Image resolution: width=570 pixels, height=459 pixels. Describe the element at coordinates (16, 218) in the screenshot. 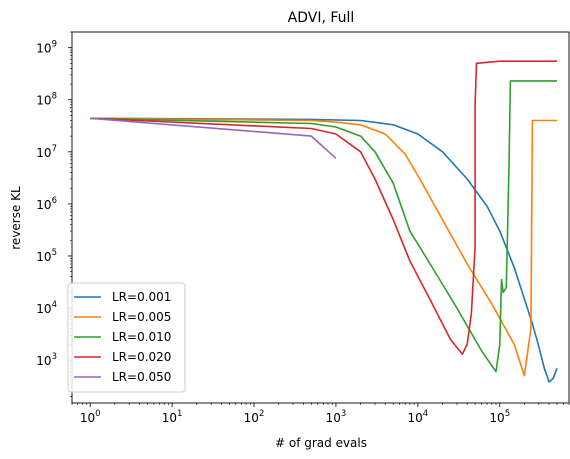

I see `y-axis-title: reverse KL` at that location.